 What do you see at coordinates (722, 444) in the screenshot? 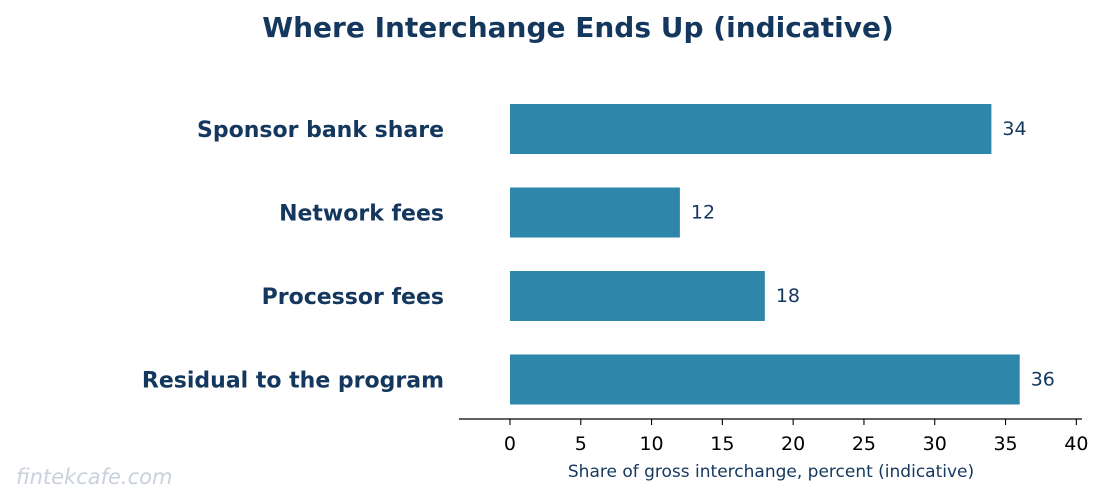
I see `x-tick-label: 15` at bounding box center [722, 444].